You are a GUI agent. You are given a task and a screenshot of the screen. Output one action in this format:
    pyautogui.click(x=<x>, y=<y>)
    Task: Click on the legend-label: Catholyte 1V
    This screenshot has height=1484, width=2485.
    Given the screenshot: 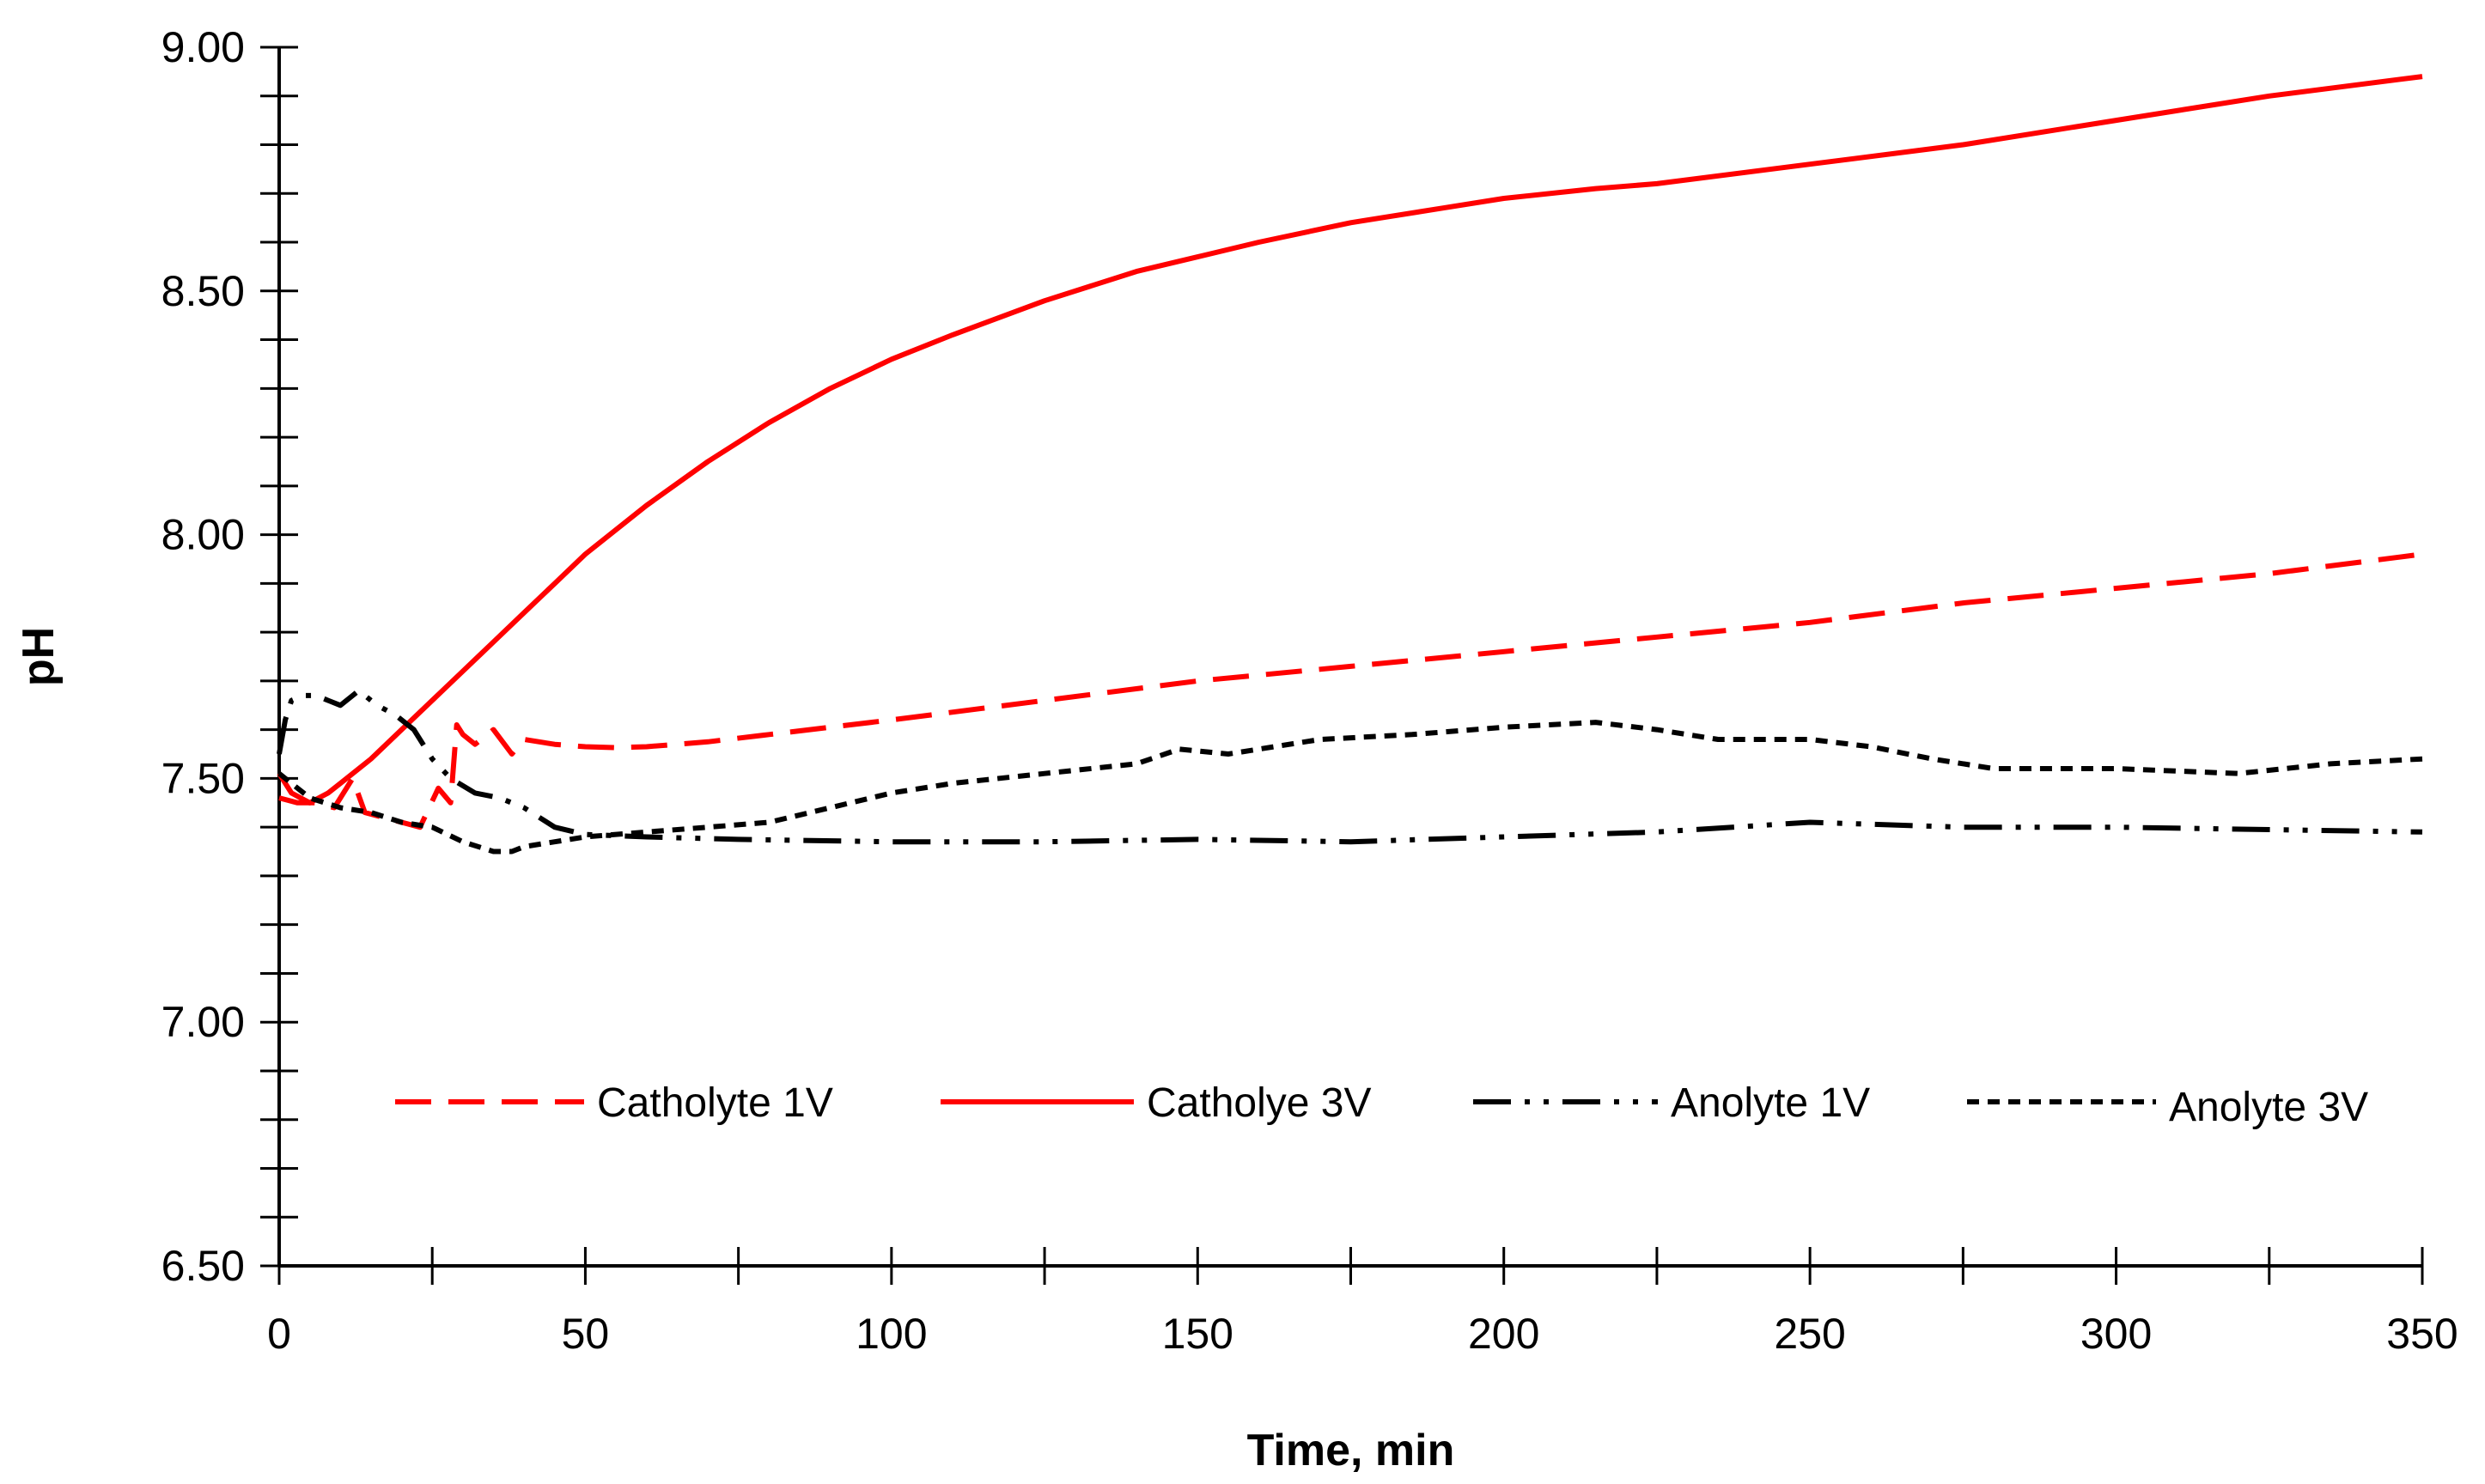 What is the action you would take?
    pyautogui.click(x=715, y=1103)
    